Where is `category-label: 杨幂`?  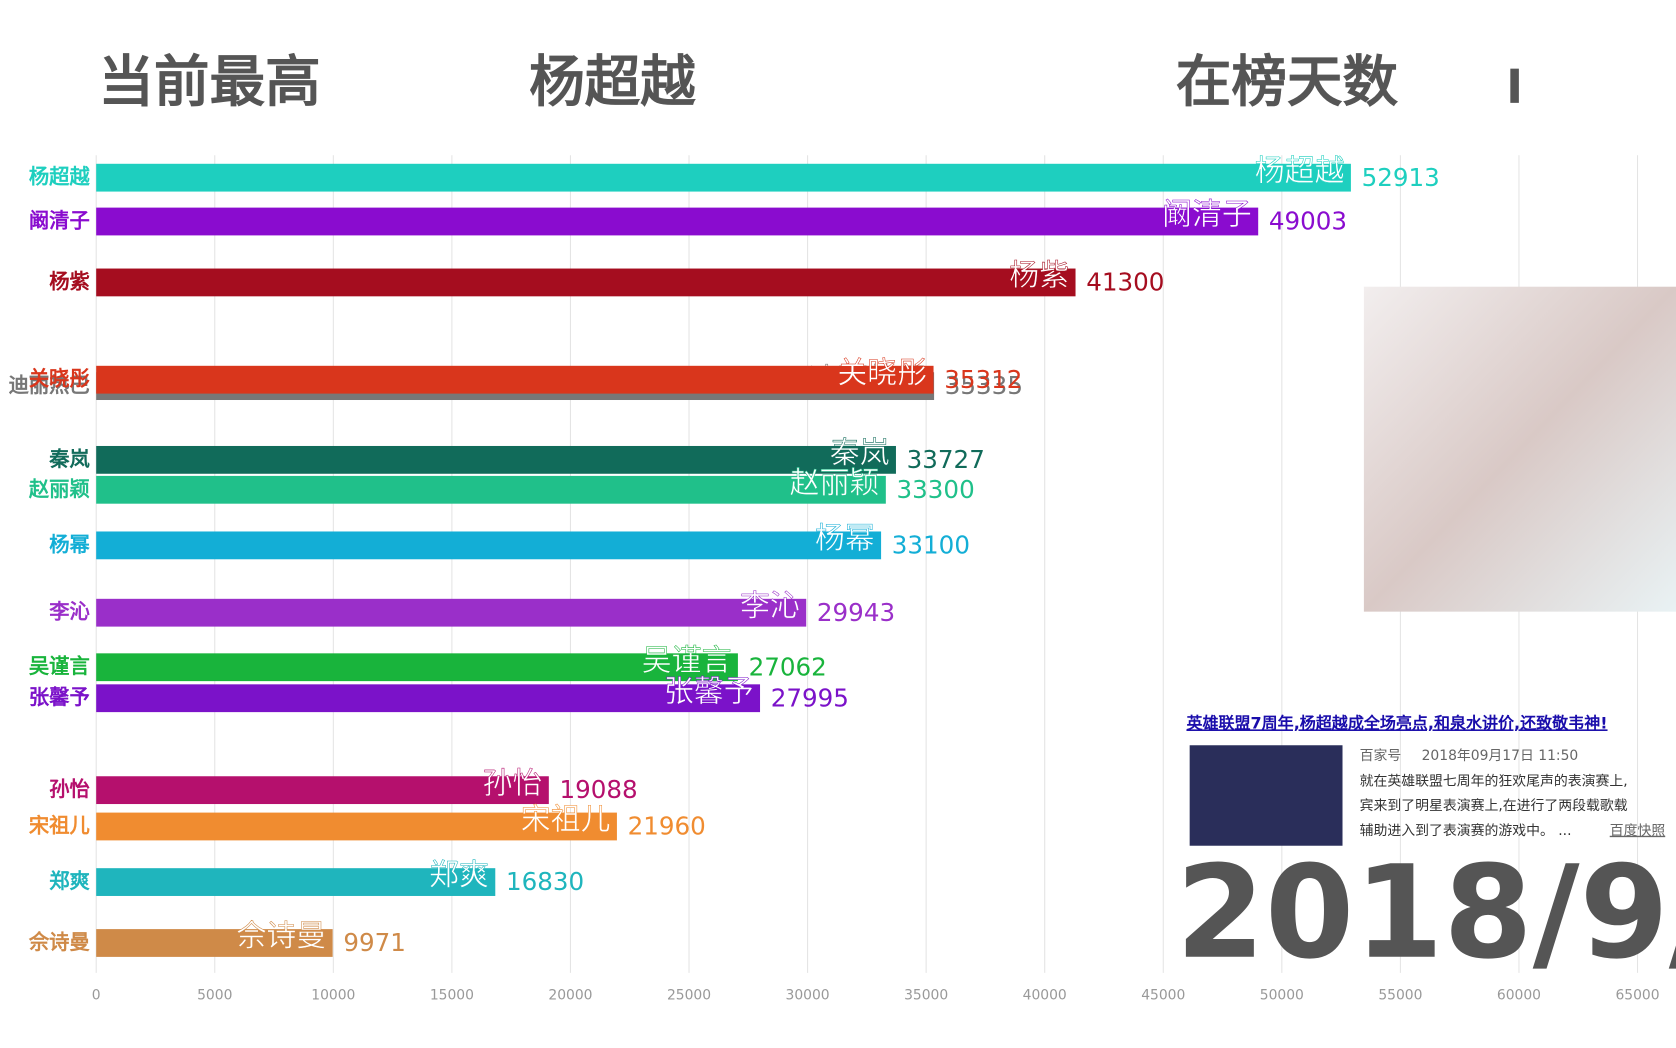 category-label: 杨幂 is located at coordinates (69, 544).